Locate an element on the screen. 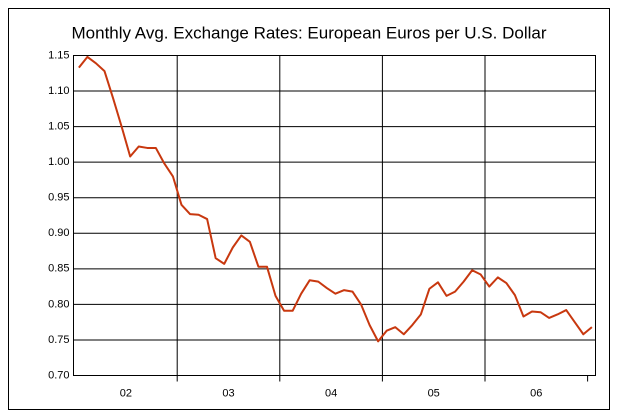 The image size is (620, 420). y-tick-label: 0.70 is located at coordinates (58, 375).